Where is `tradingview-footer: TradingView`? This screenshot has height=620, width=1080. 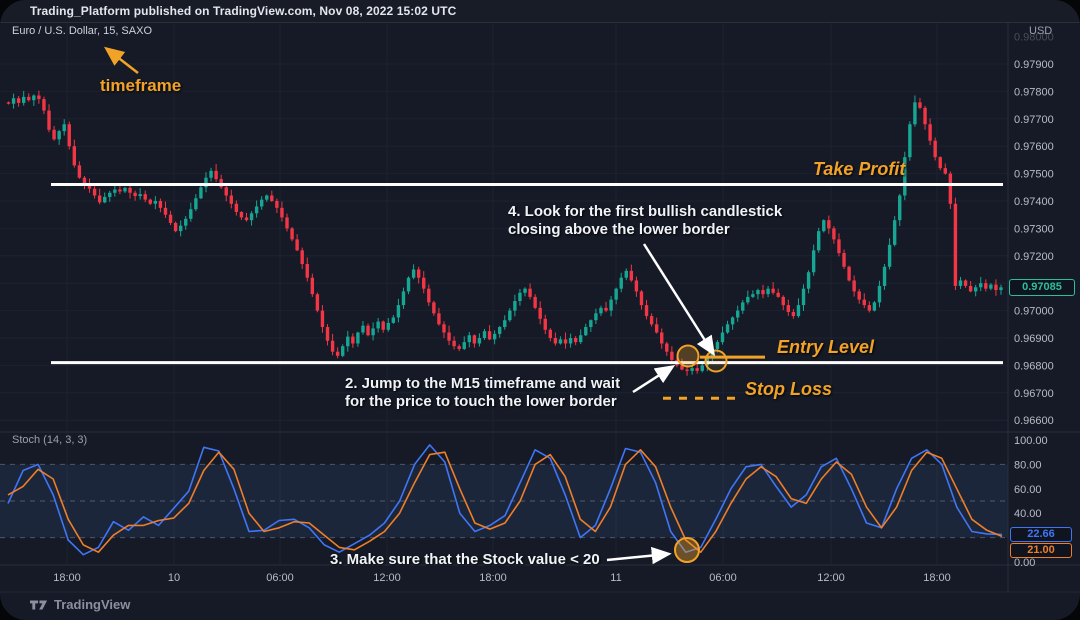 tradingview-footer: TradingView is located at coordinates (80, 604).